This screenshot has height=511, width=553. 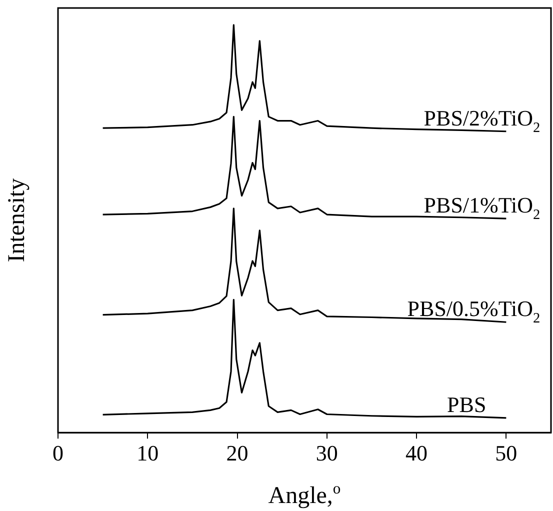 I want to click on x-tick-label: 0, so click(x=58, y=453).